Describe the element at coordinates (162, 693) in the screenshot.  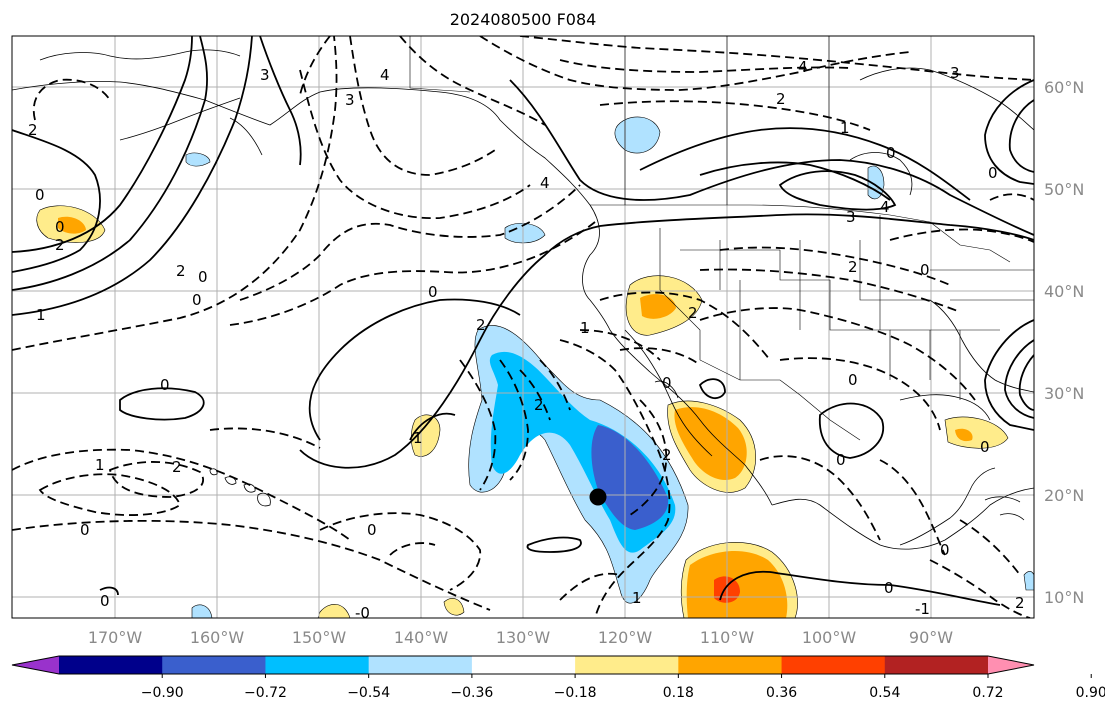
I see `colorbar-tick-label: −0.90` at that location.